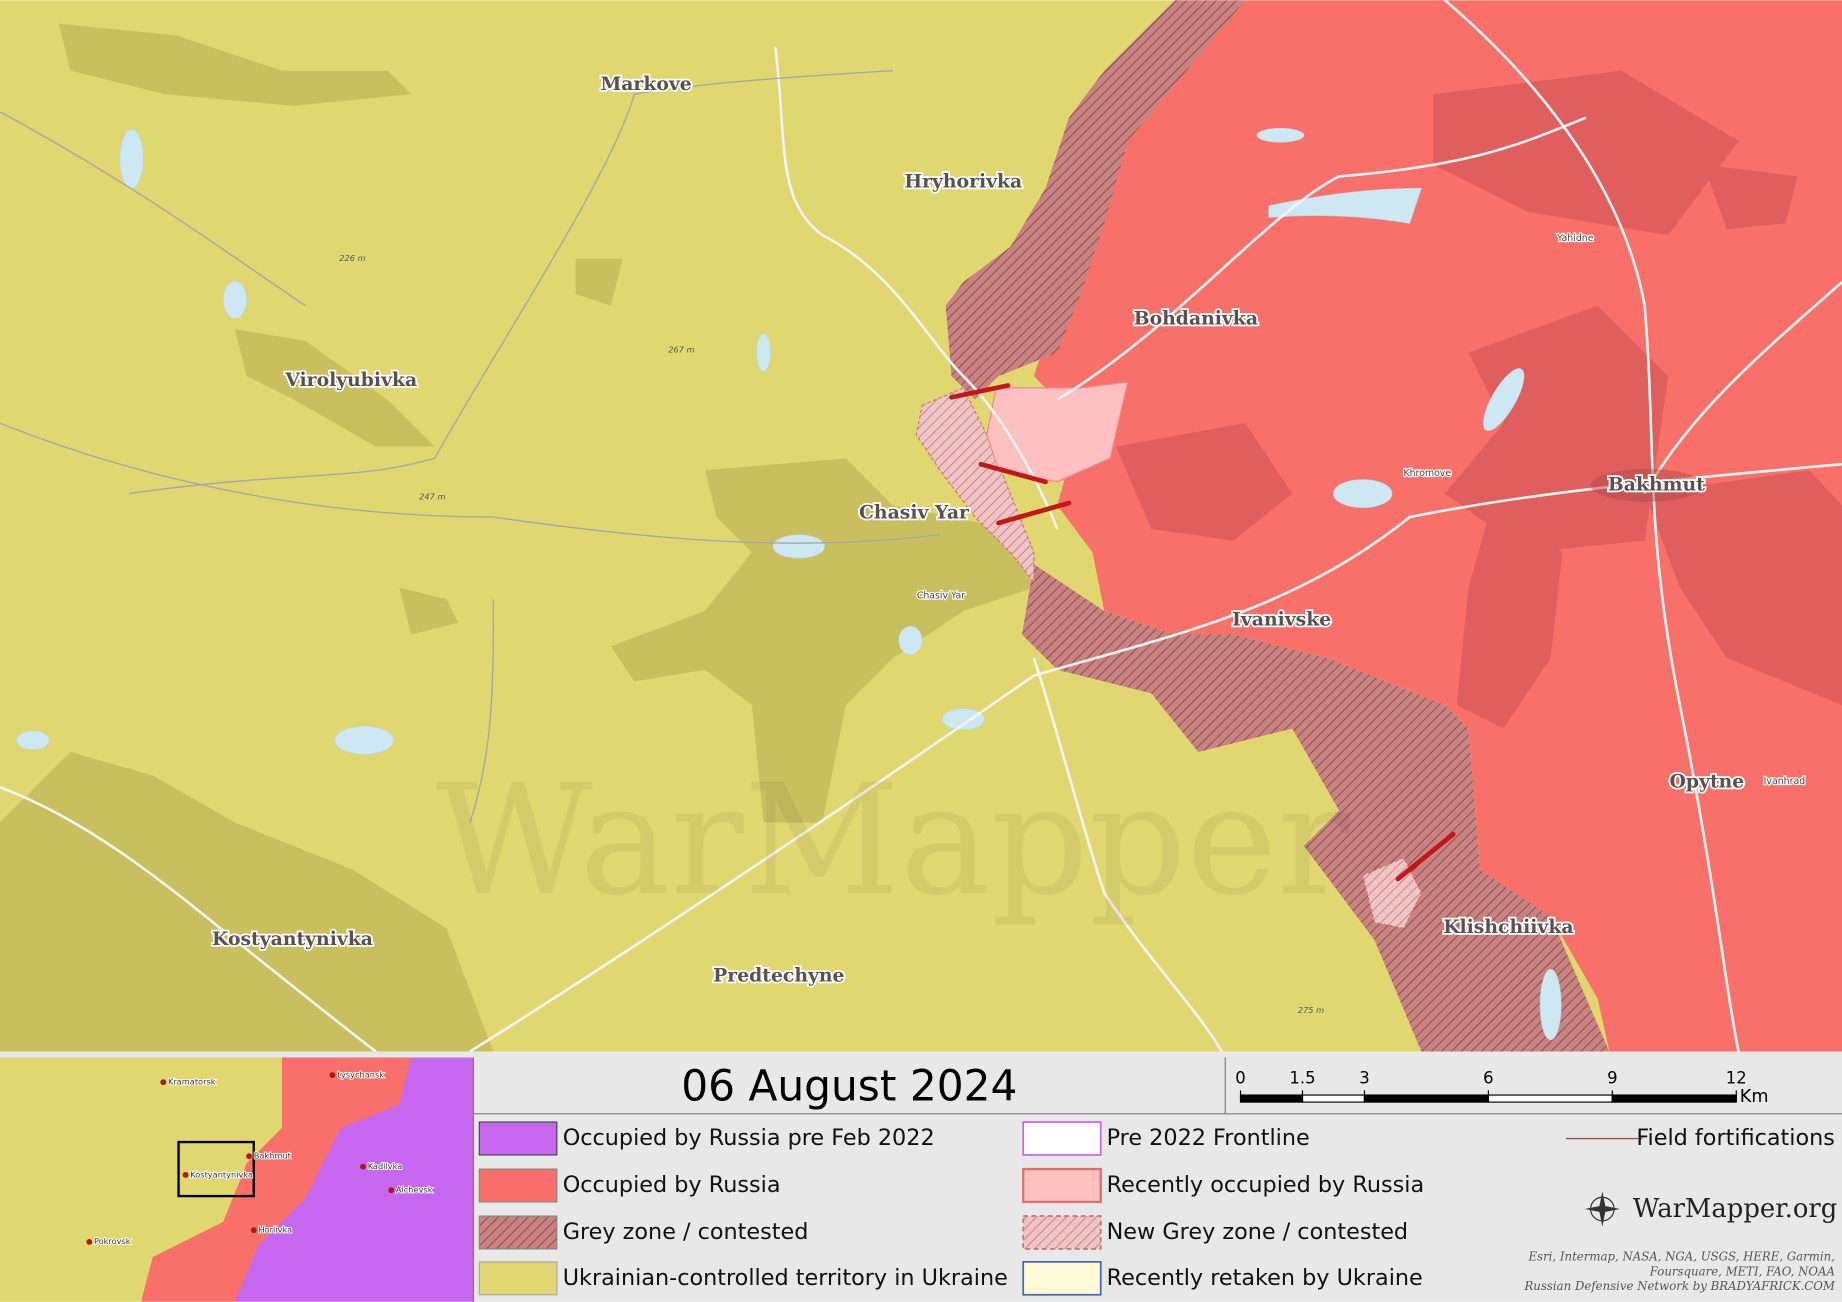 The width and height of the screenshot is (1842, 1302). What do you see at coordinates (914, 513) in the screenshot?
I see `place-label: Chasiv Yar` at bounding box center [914, 513].